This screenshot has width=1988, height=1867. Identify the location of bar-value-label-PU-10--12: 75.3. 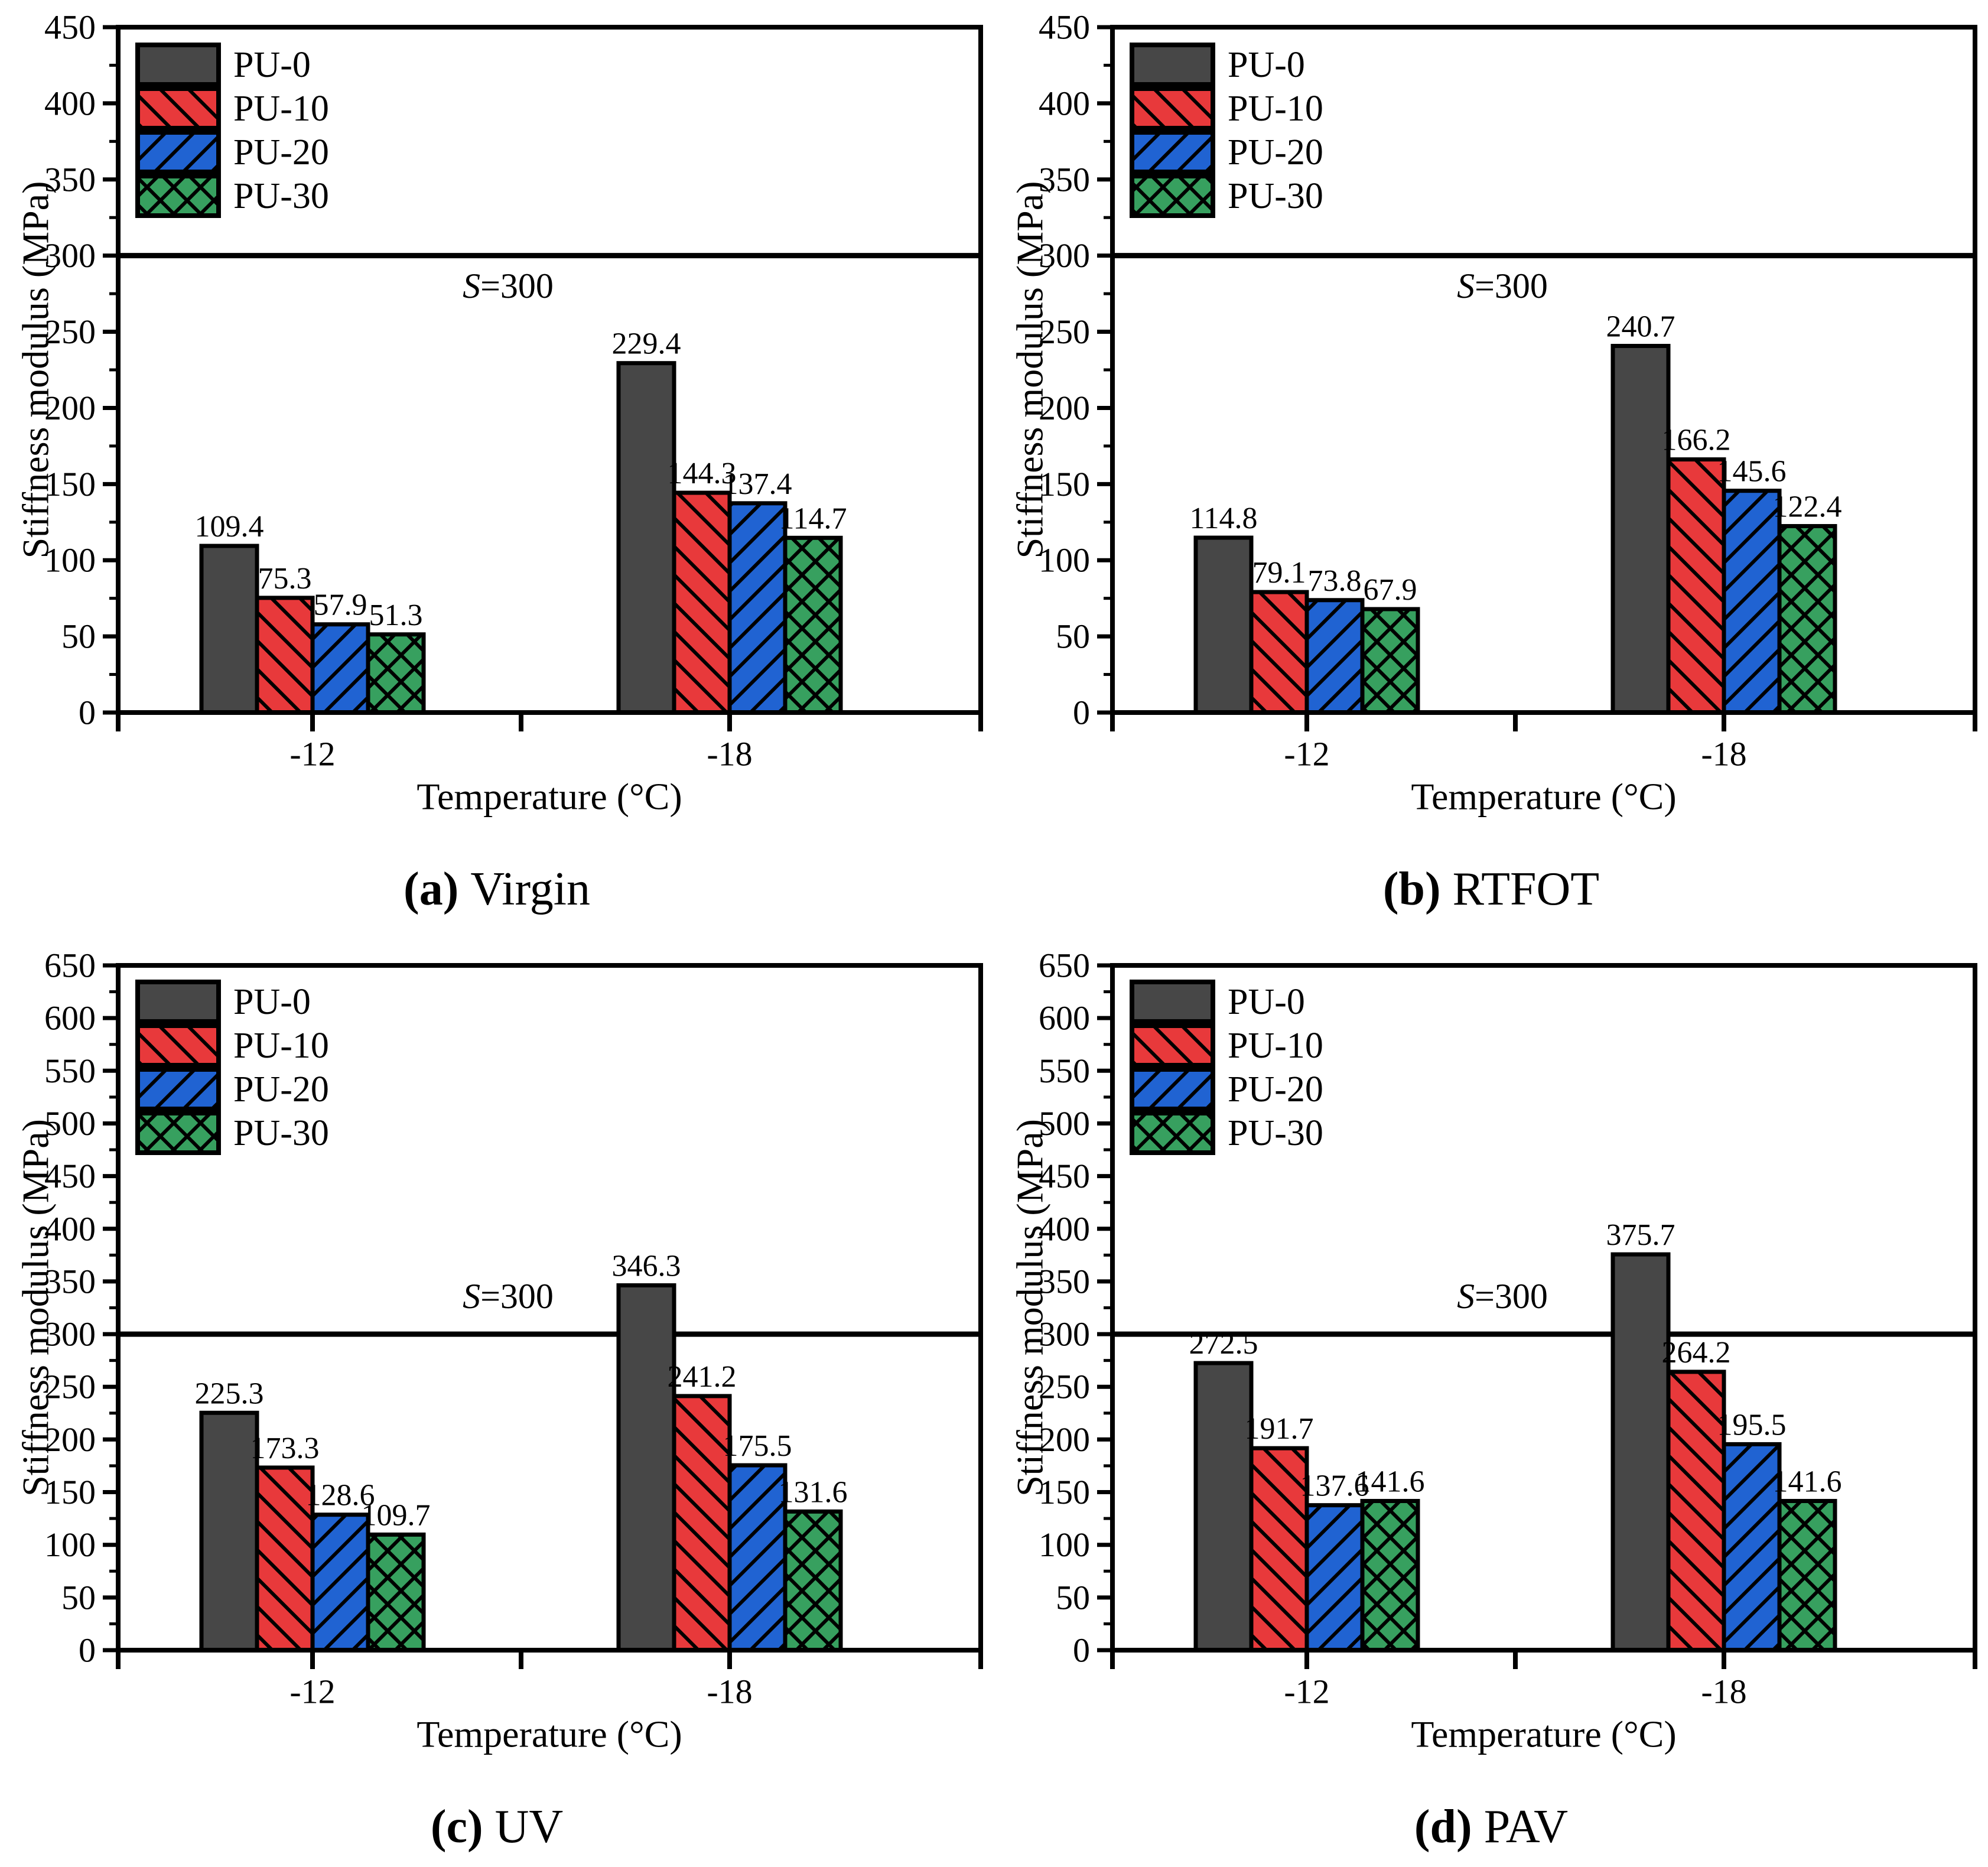
(285, 579).